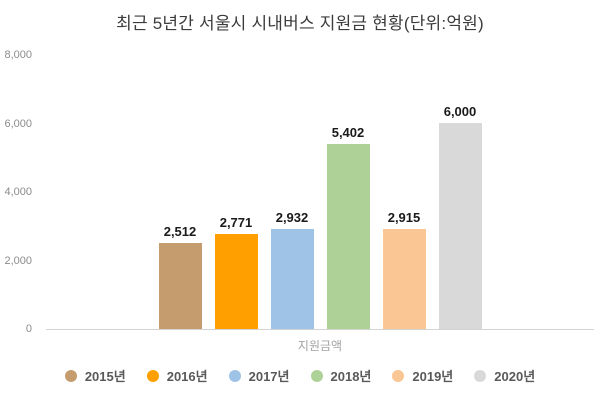 This screenshot has height=400, width=600. I want to click on legend-item-2015년: 2015년, so click(95, 375).